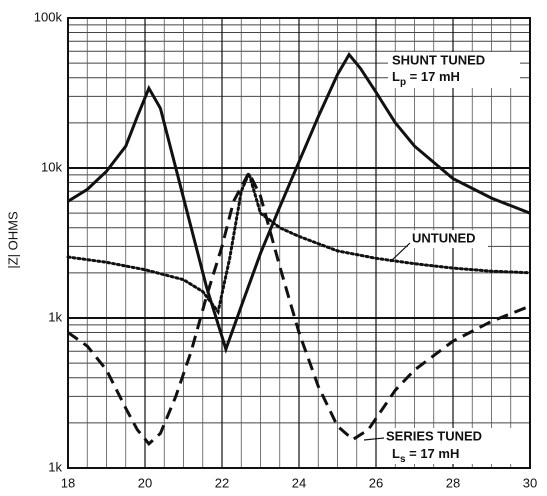 The height and width of the screenshot is (496, 547). Describe the element at coordinates (68, 482) in the screenshot. I see `x-tick-label: 18` at that location.